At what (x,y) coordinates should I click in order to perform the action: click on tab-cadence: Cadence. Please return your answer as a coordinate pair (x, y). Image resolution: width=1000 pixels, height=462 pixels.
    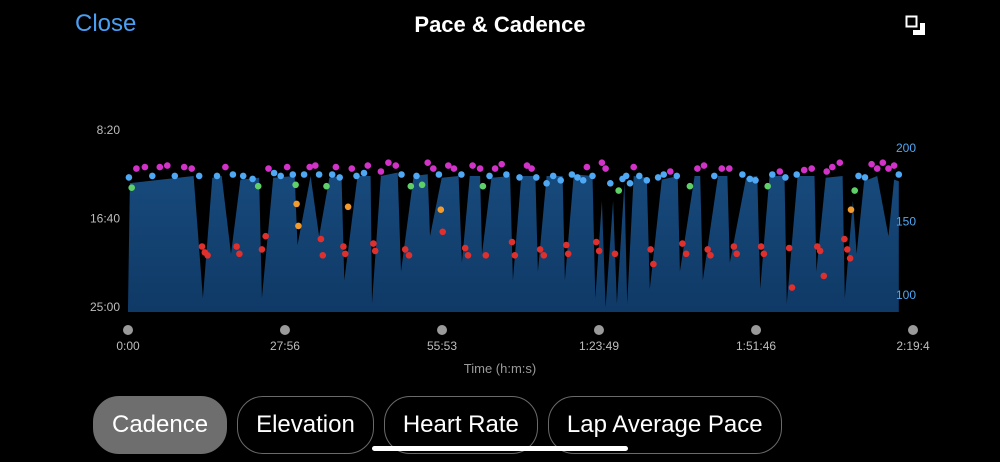
    Looking at the image, I should click on (160, 425).